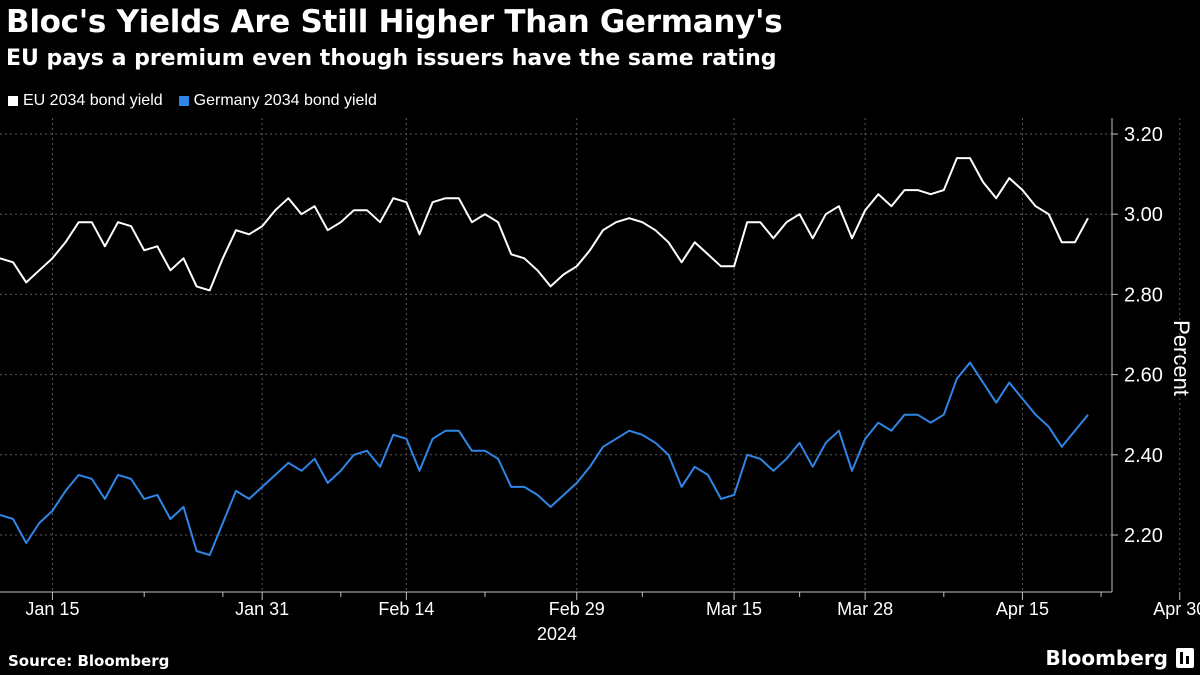 The height and width of the screenshot is (675, 1200). What do you see at coordinates (1143, 295) in the screenshot?
I see `y-tick-label: 2.80` at bounding box center [1143, 295].